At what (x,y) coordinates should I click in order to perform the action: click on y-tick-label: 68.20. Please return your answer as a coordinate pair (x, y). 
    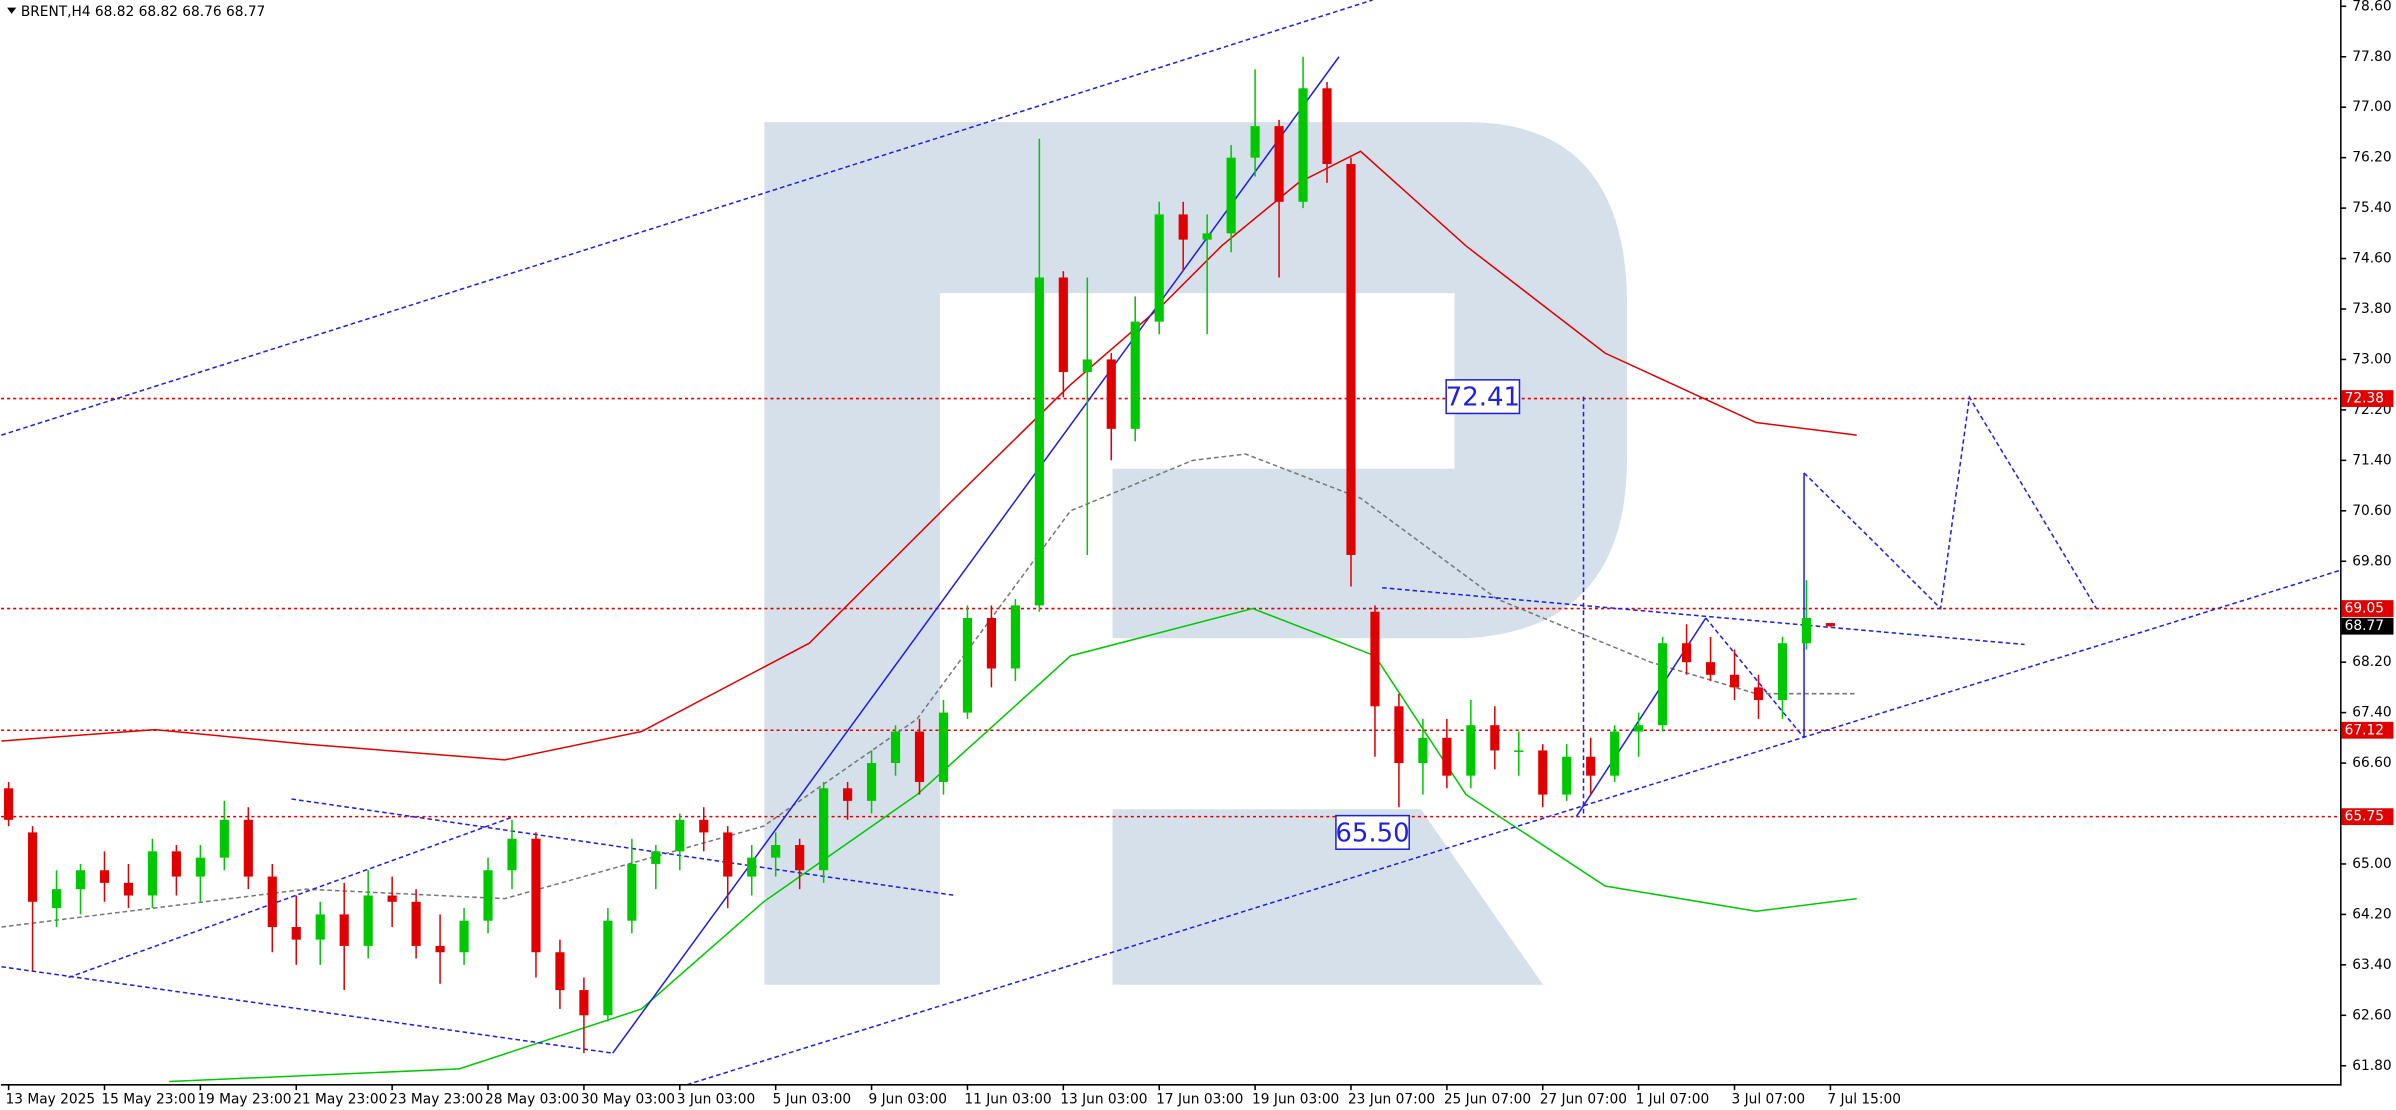
    Looking at the image, I should click on (2371, 662).